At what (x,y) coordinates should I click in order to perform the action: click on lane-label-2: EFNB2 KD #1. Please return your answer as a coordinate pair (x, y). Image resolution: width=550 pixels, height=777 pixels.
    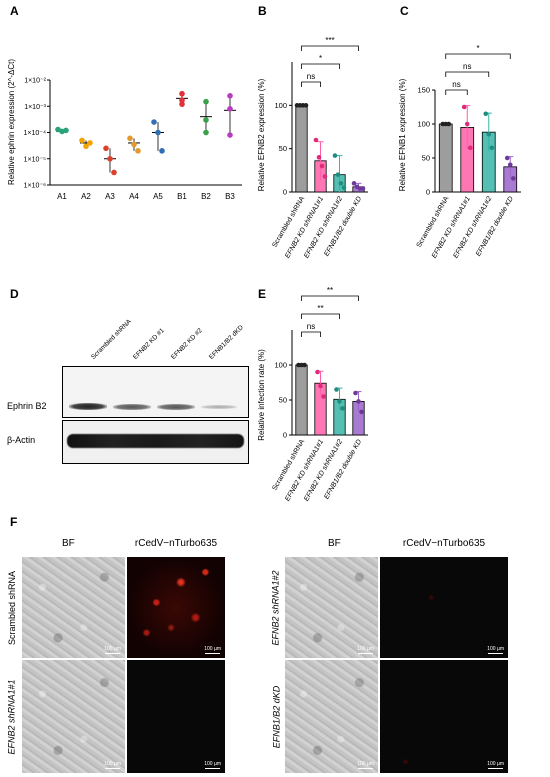
    Looking at the image, I should click on (149, 344).